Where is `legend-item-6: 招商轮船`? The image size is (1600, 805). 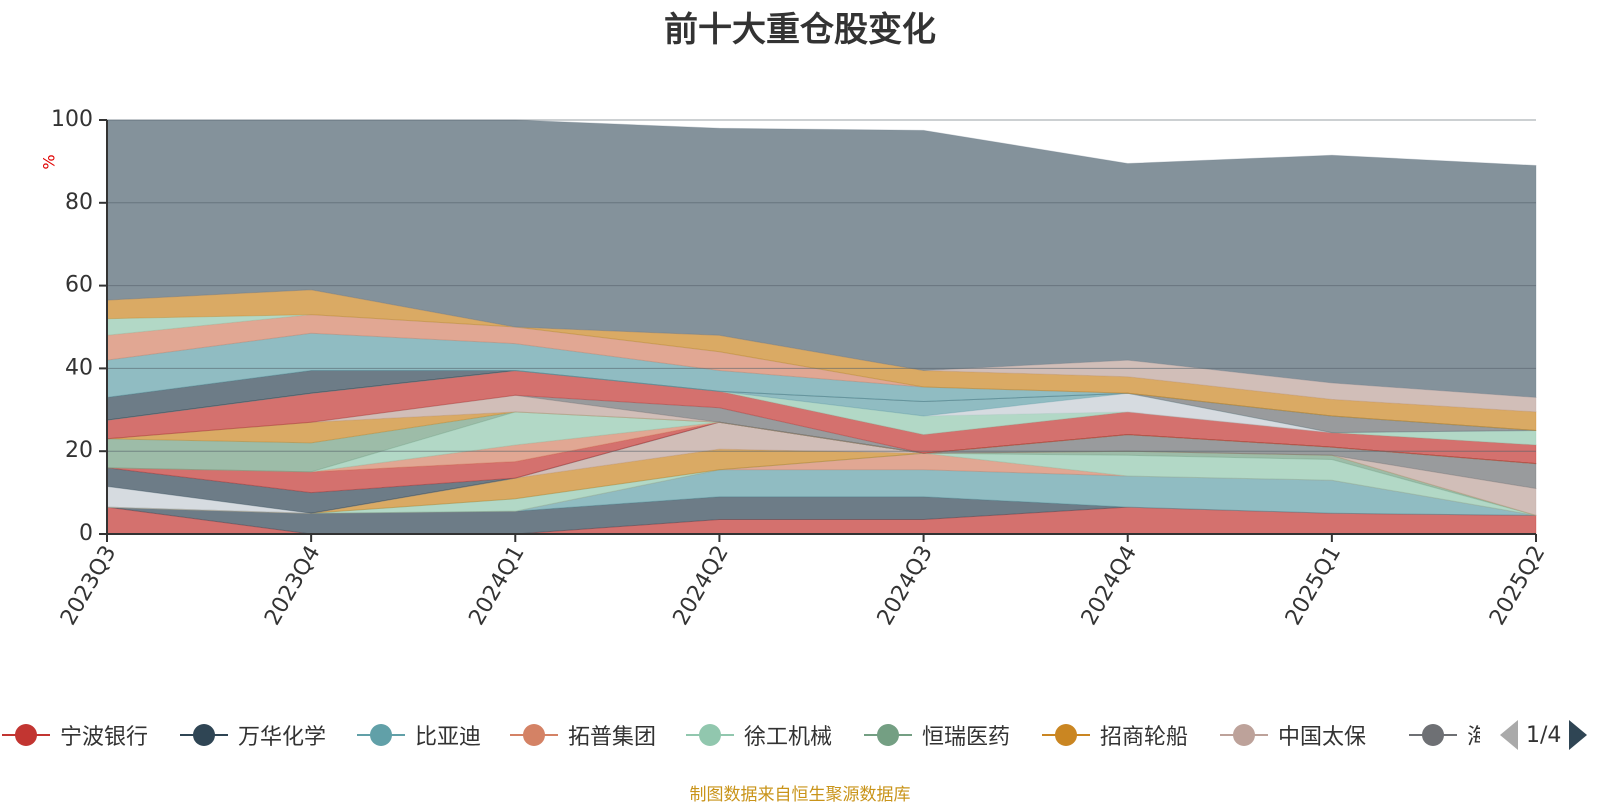
legend-item-6: 招商轮船 is located at coordinates (1114, 735).